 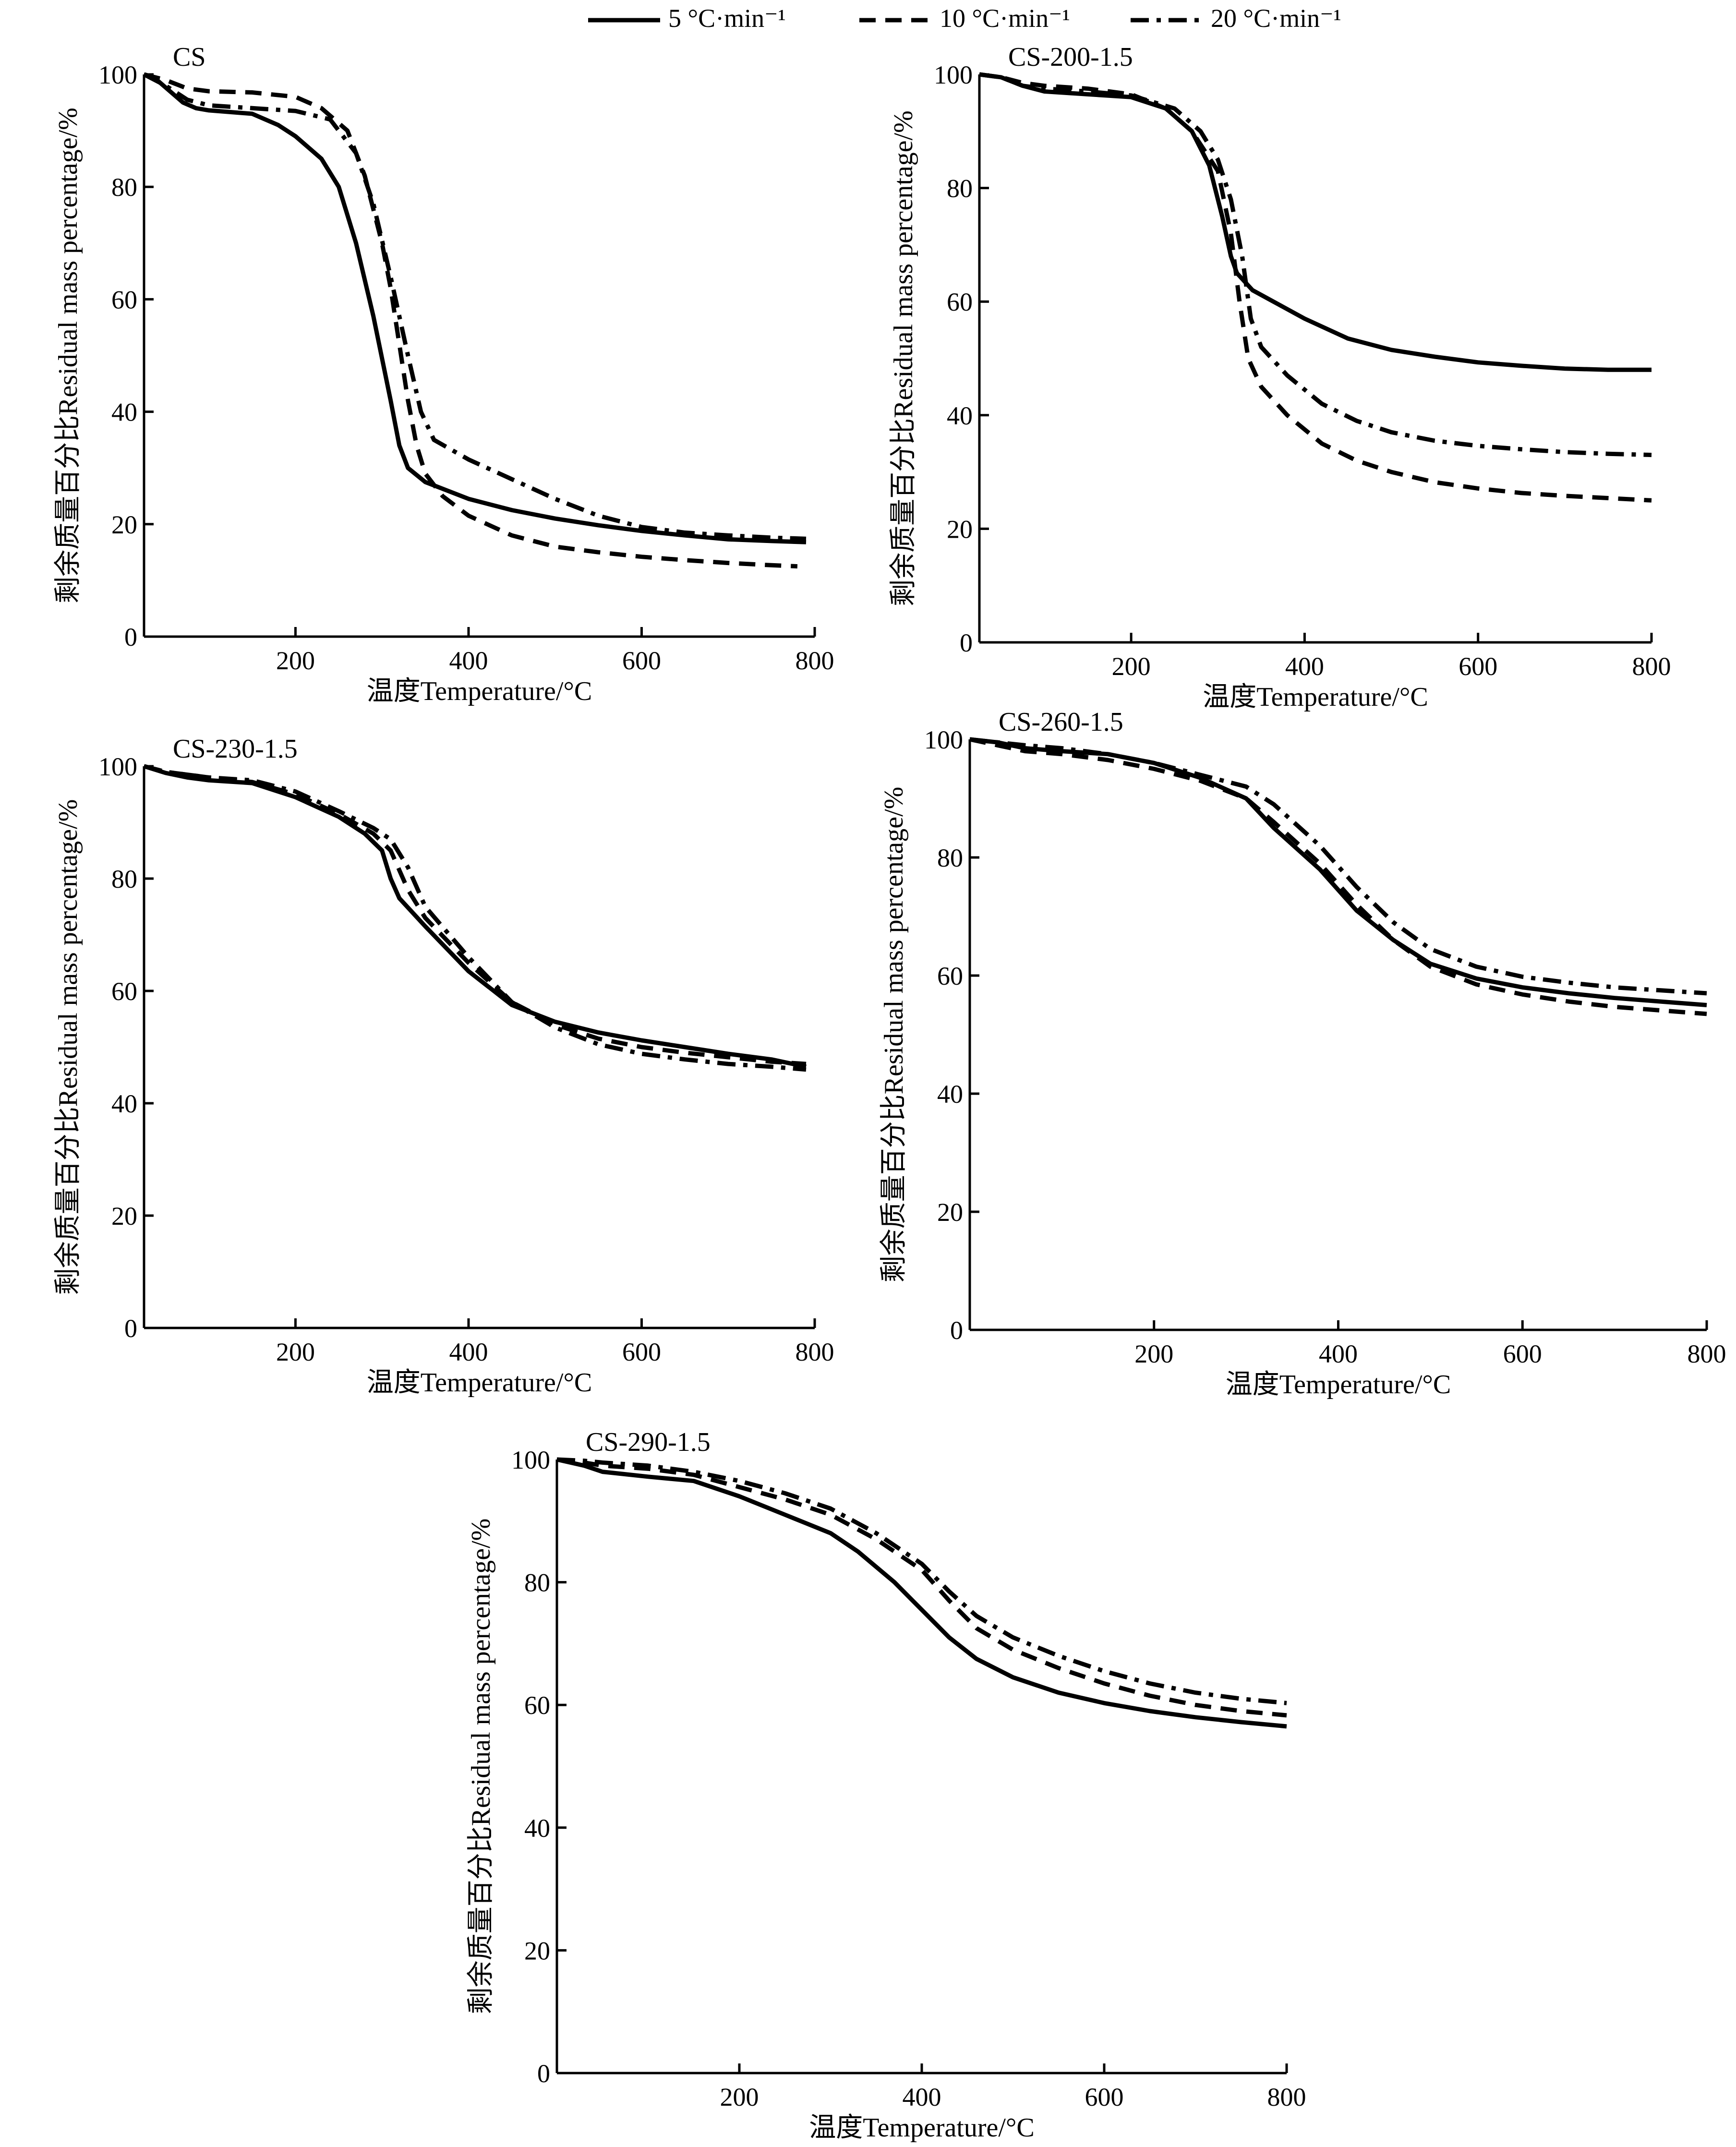 I want to click on legend-label-10: 10 °C·min⁻¹, so click(x=1005, y=18).